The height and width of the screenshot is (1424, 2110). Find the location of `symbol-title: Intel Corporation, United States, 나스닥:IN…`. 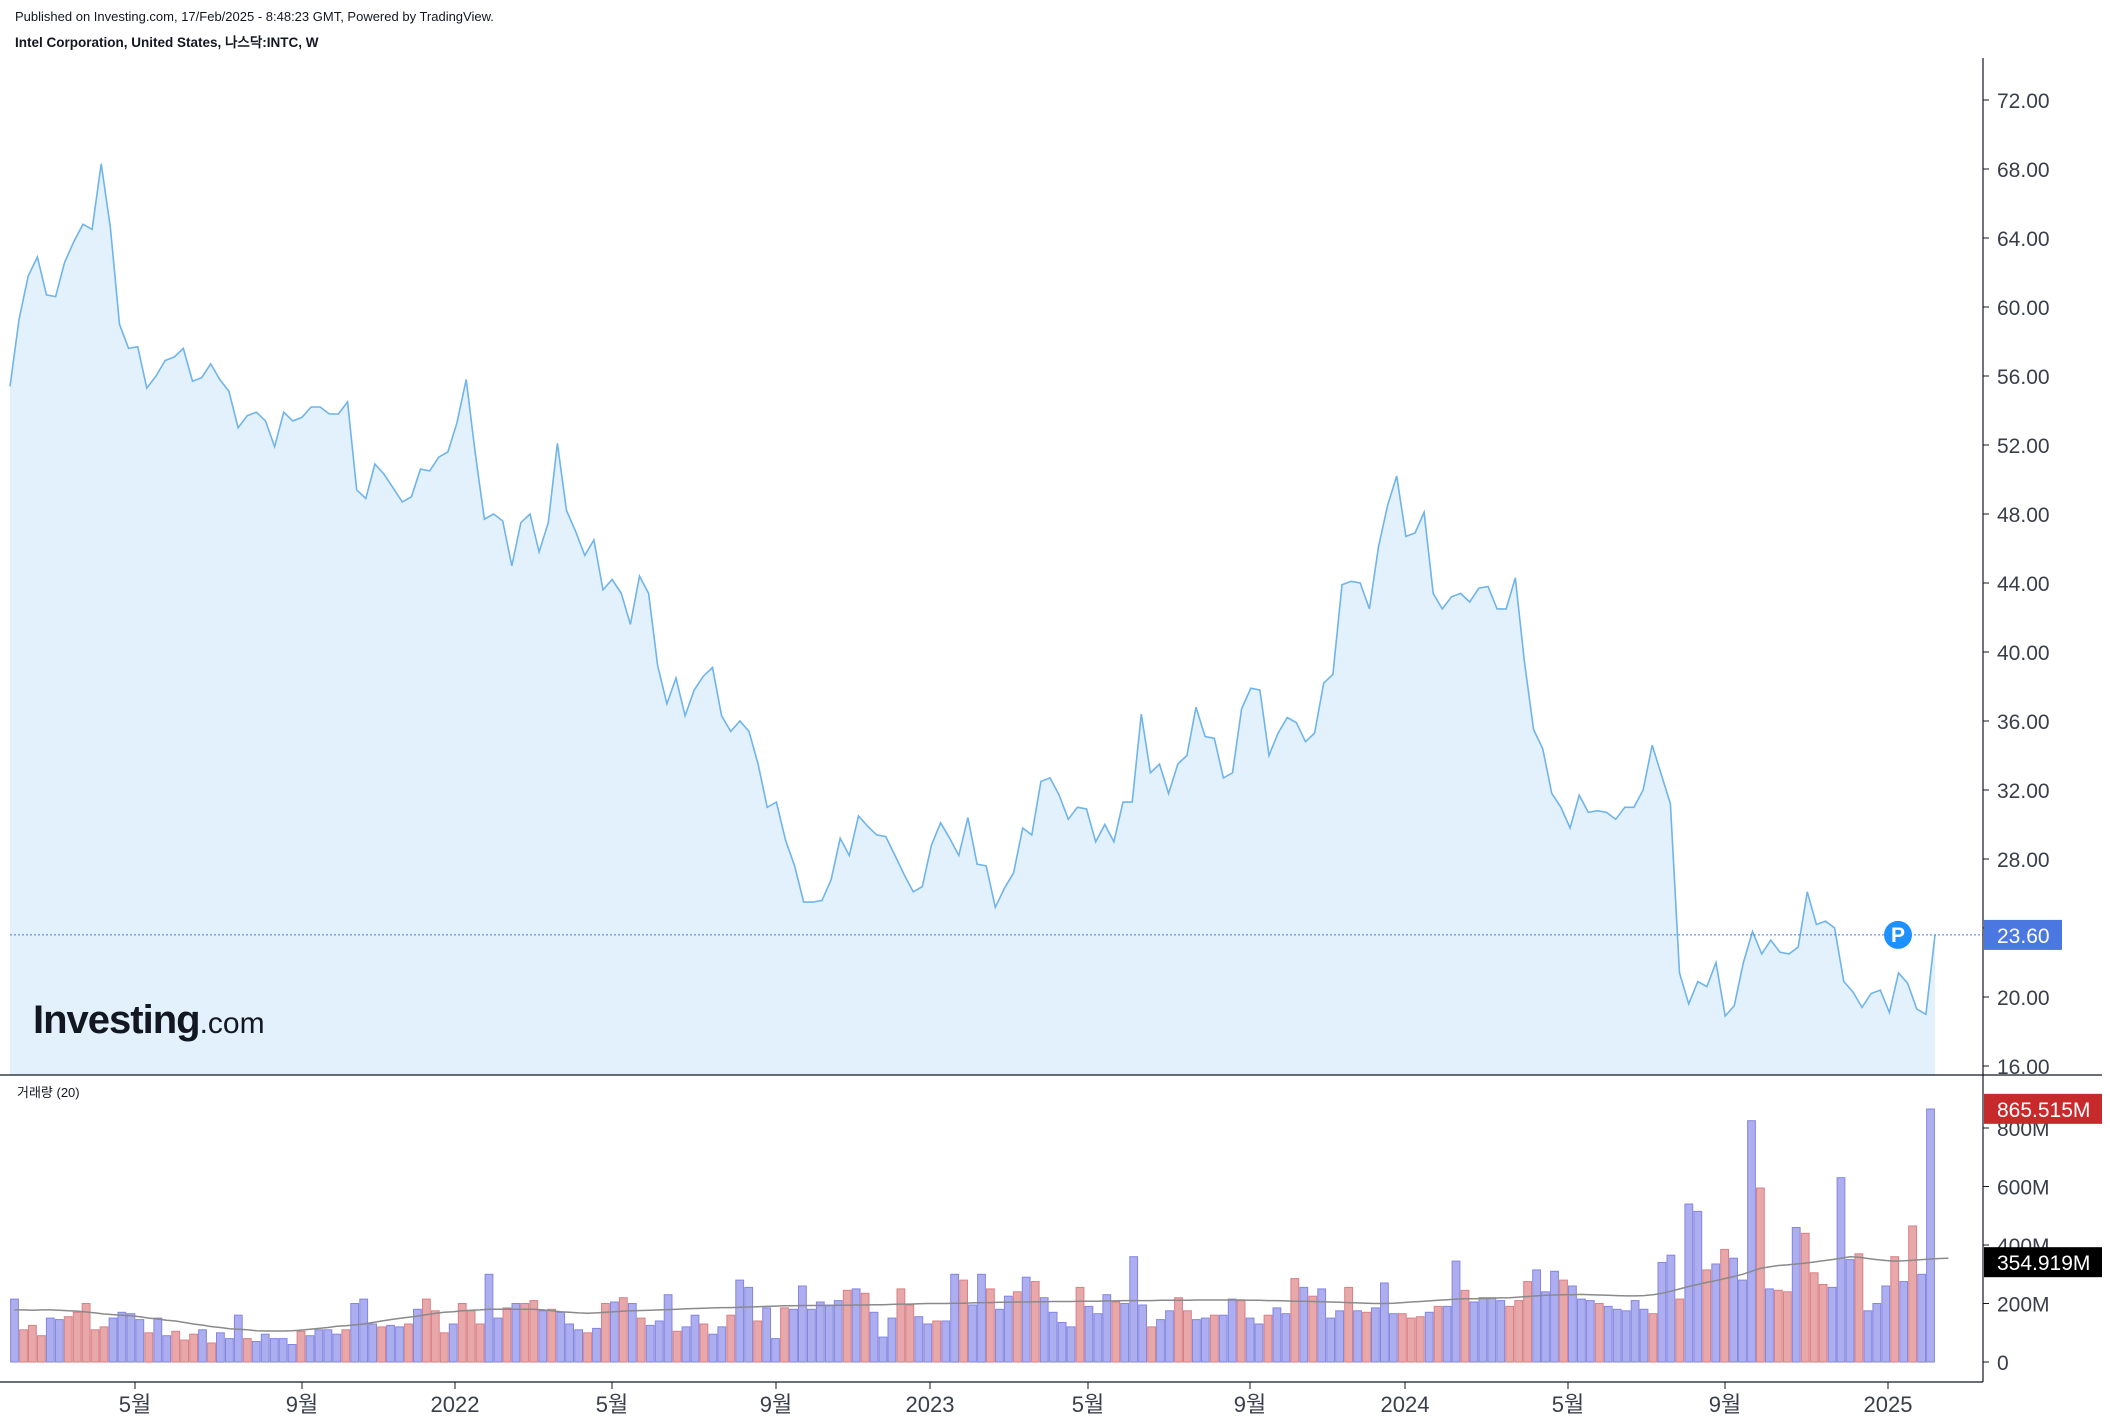

symbol-title: Intel Corporation, United States, 나스닥:IN… is located at coordinates (167, 42).